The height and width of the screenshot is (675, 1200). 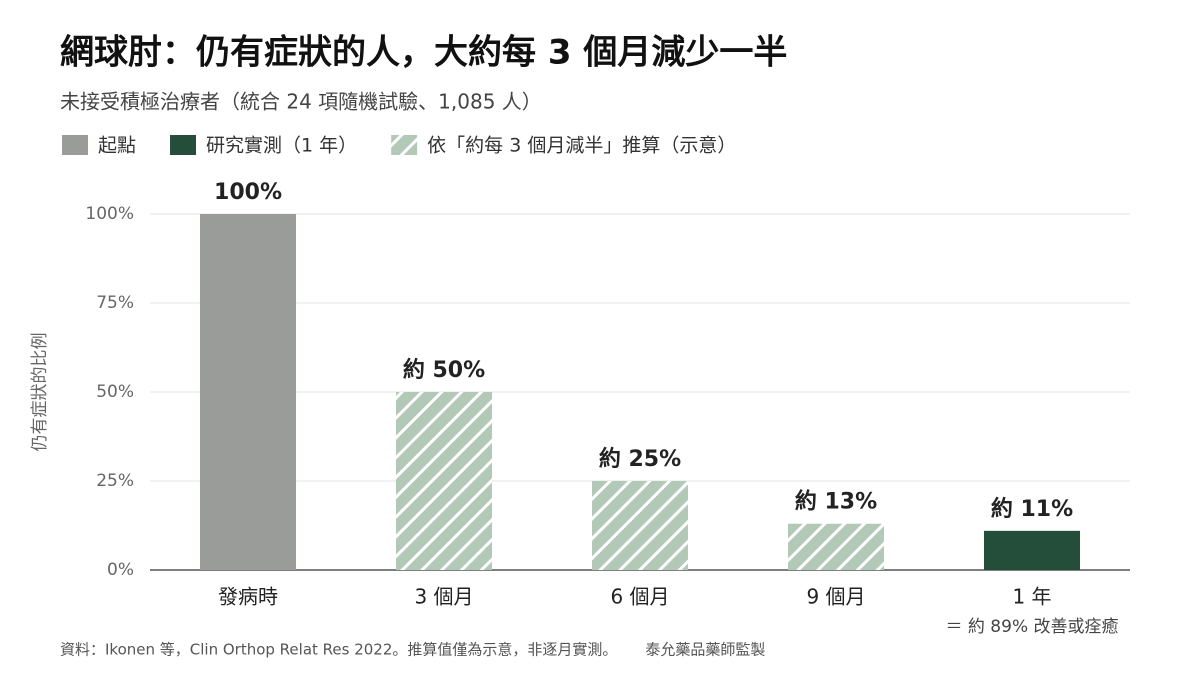 I want to click on y-tick-label: 0%, so click(x=120, y=570).